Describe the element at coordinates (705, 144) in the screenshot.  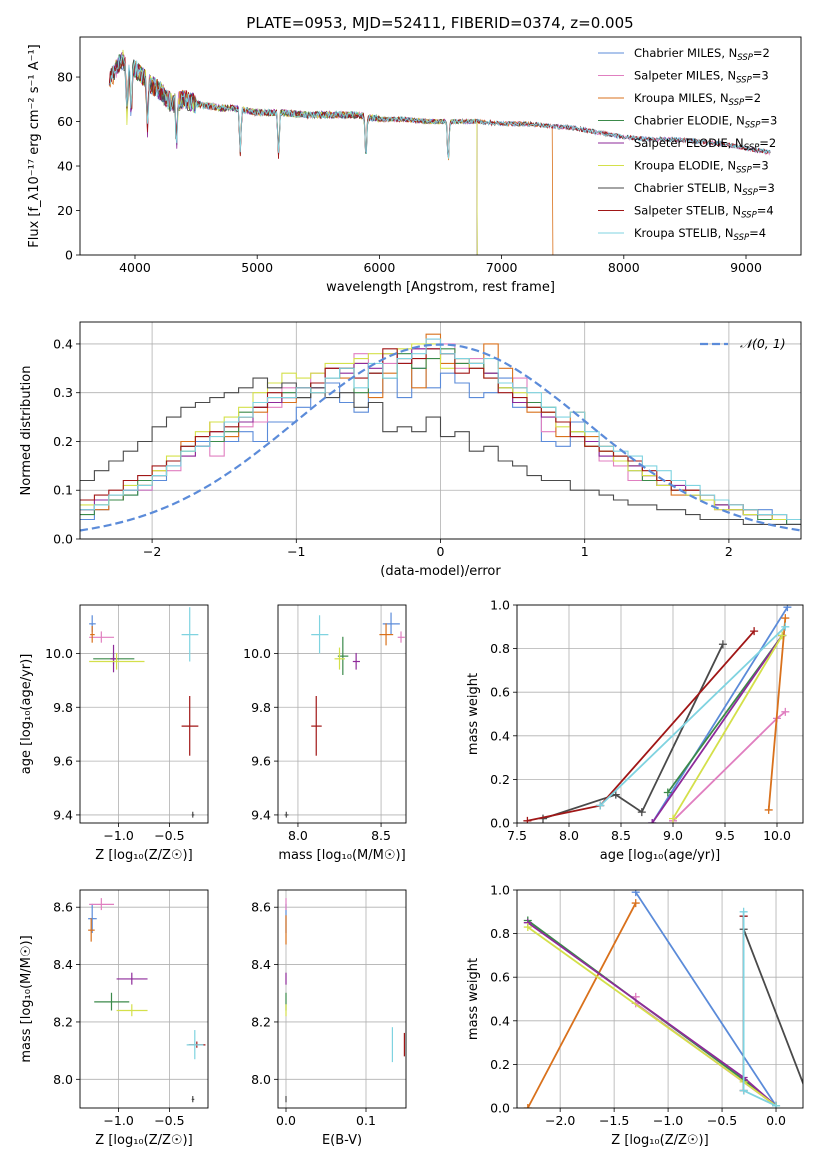
I see `legend-label: Salpeter ELODIE, NSSP=2` at that location.